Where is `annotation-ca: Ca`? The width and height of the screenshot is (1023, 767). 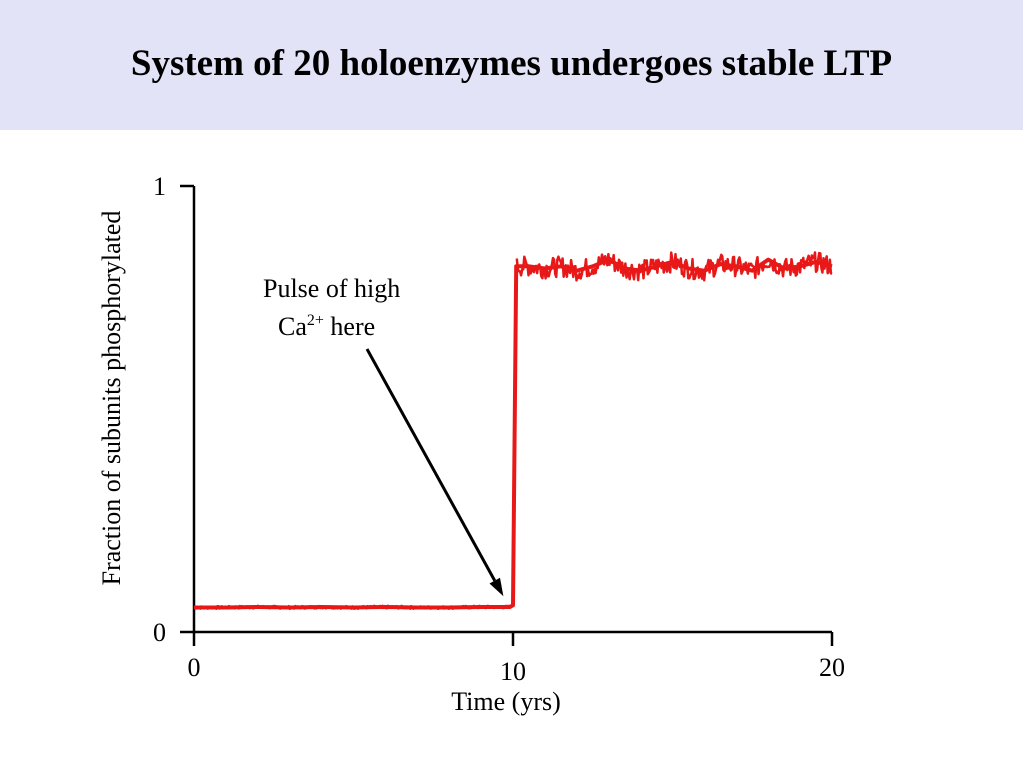 annotation-ca: Ca is located at coordinates (292, 326).